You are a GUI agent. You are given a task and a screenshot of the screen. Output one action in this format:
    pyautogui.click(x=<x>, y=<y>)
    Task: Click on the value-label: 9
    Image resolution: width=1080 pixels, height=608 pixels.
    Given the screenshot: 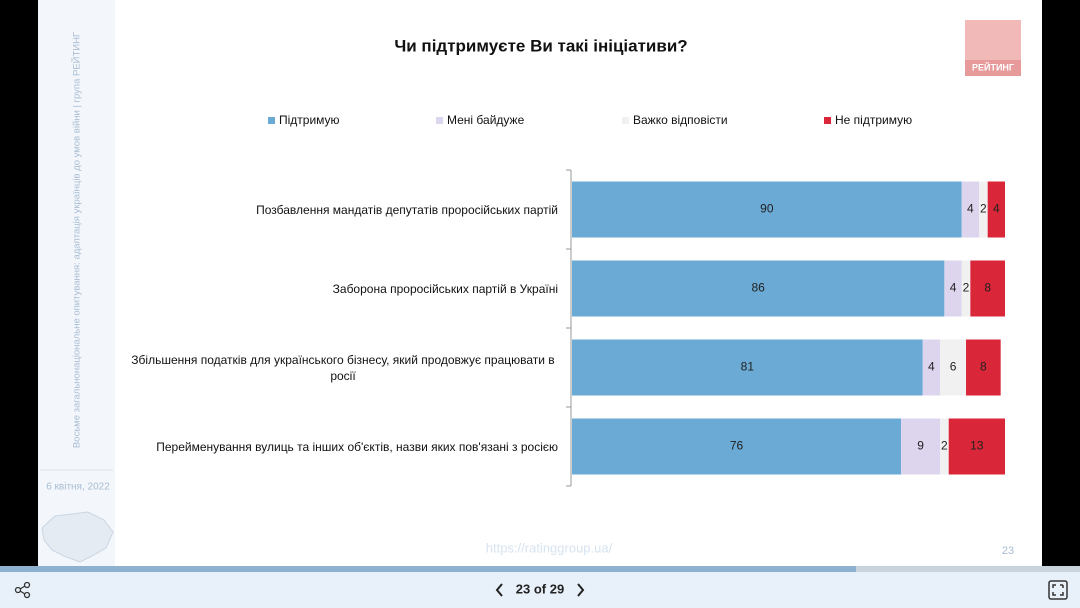 What is the action you would take?
    pyautogui.click(x=920, y=446)
    